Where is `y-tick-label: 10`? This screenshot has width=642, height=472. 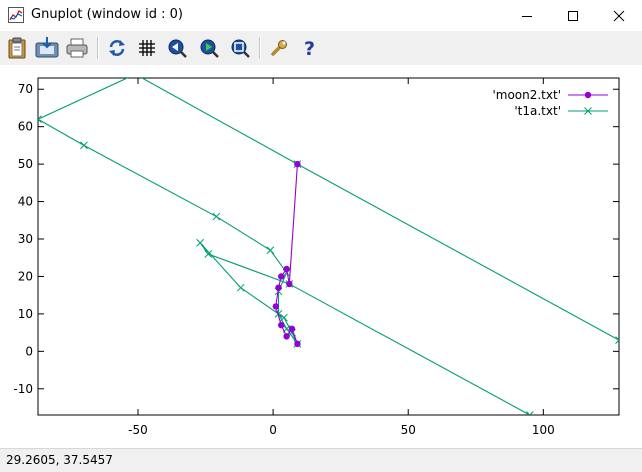 y-tick-label: 10 is located at coordinates (25, 314).